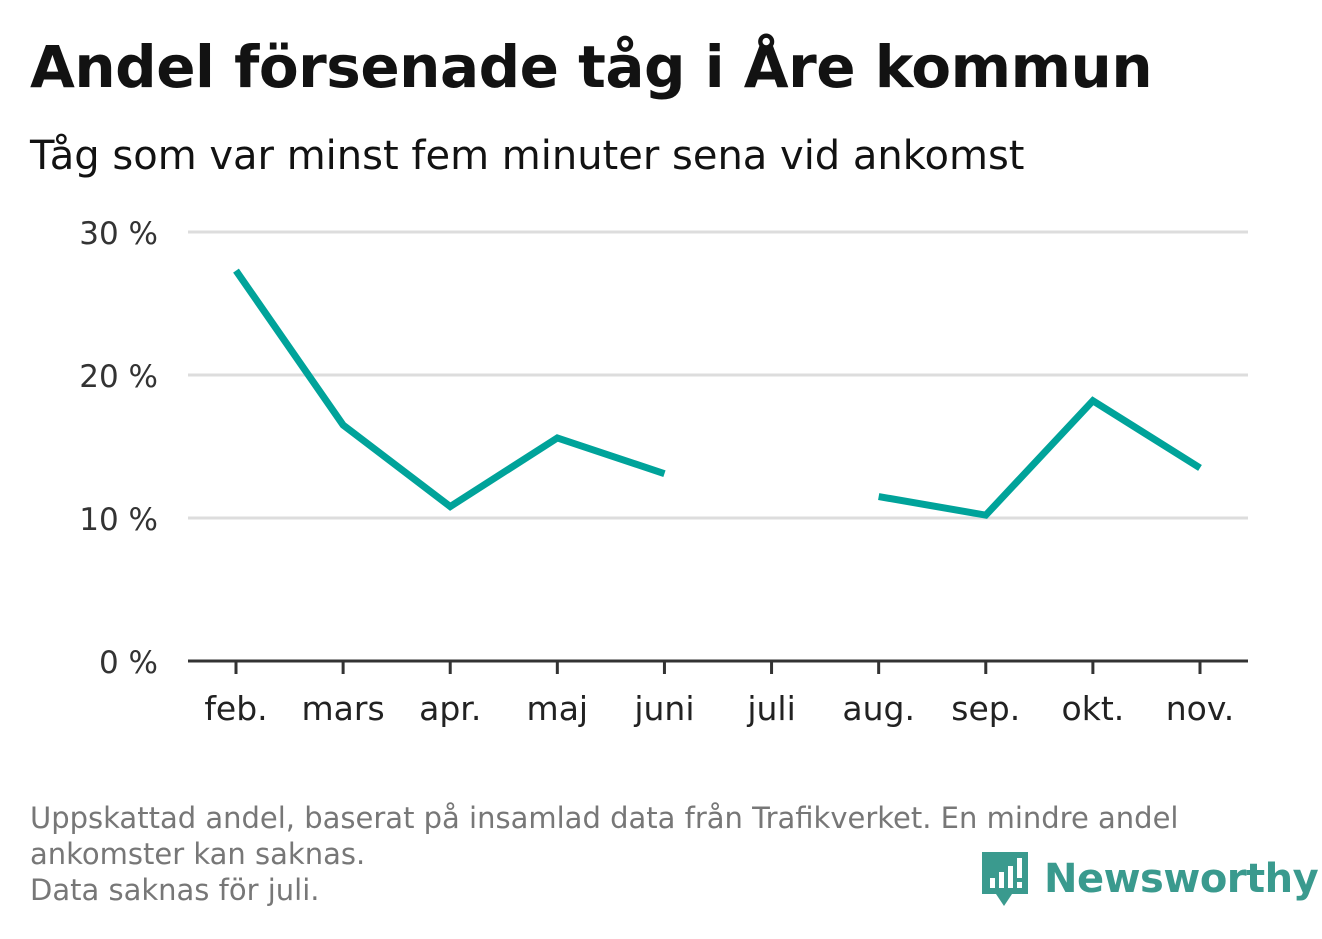 The height and width of the screenshot is (939, 1322). What do you see at coordinates (450, 708) in the screenshot?
I see `x-tick-label: apr.` at bounding box center [450, 708].